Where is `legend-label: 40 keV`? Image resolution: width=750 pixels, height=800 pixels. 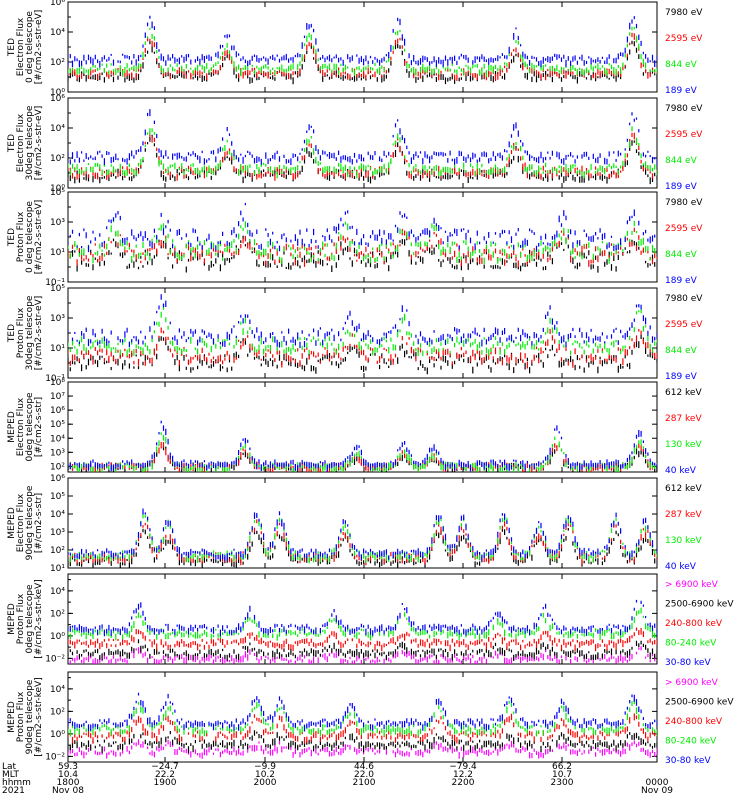 legend-label: 40 keV is located at coordinates (681, 471).